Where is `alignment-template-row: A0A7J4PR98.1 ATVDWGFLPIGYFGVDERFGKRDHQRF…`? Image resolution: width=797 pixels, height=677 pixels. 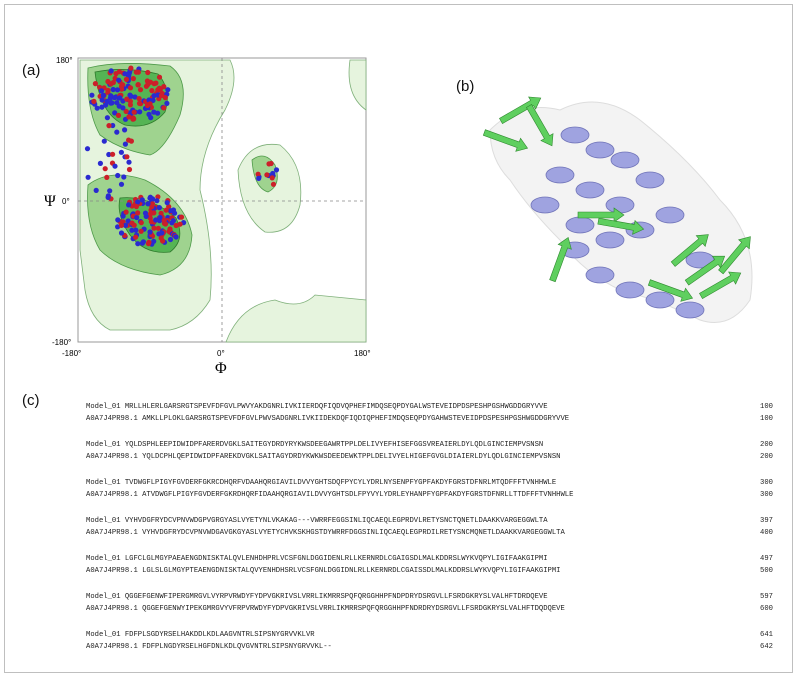 alignment-template-row: A0A7J4PR98.1 ATVDWGFLPIGYFGVDERFGKRDHQRF… is located at coordinates (330, 495).